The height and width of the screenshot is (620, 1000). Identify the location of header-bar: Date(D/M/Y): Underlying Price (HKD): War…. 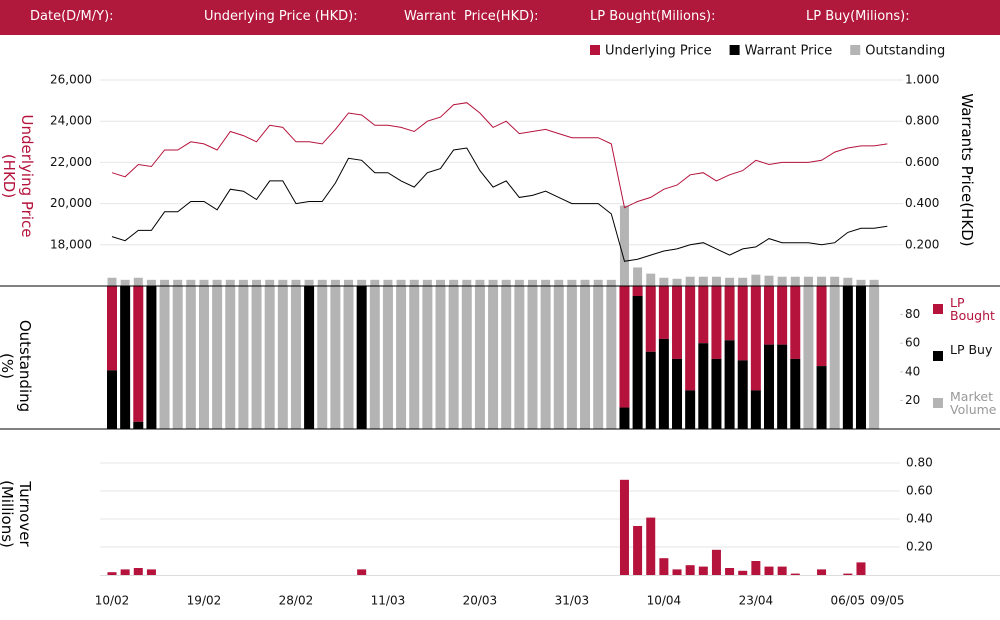
(500, 17).